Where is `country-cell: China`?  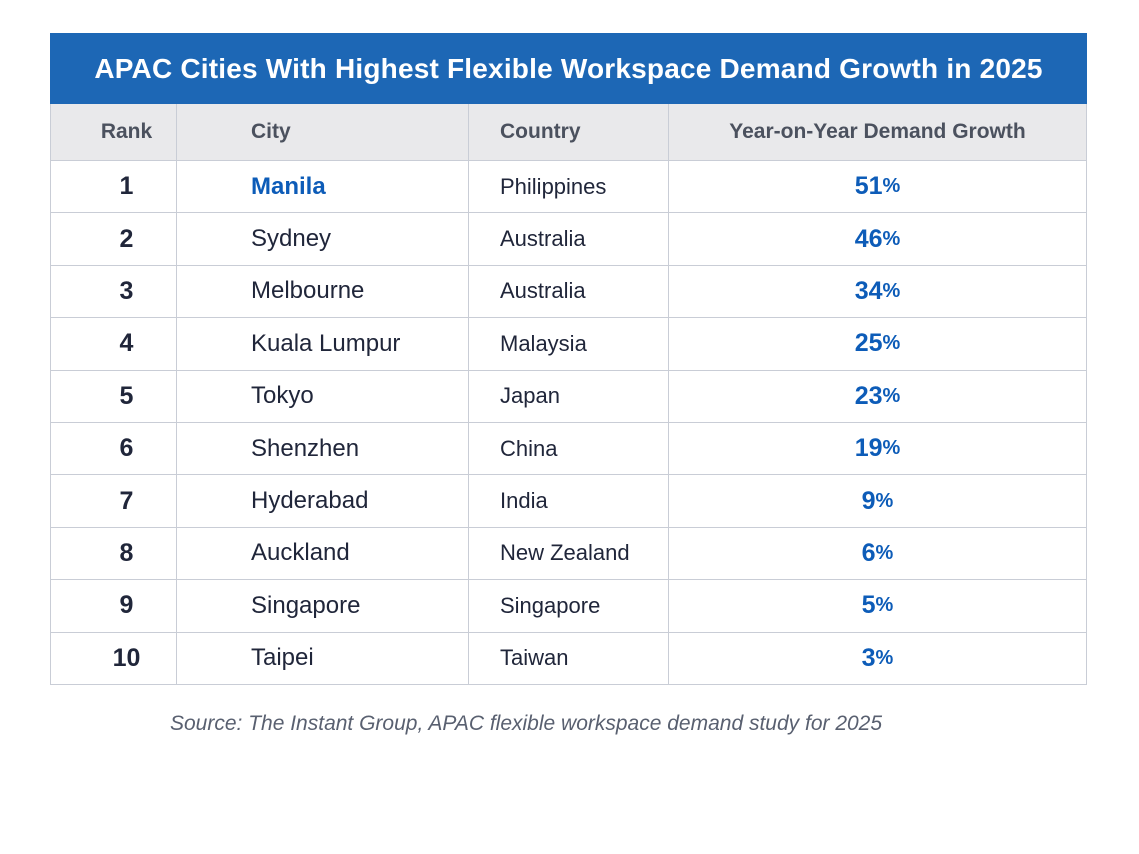 country-cell: China is located at coordinates (568, 448).